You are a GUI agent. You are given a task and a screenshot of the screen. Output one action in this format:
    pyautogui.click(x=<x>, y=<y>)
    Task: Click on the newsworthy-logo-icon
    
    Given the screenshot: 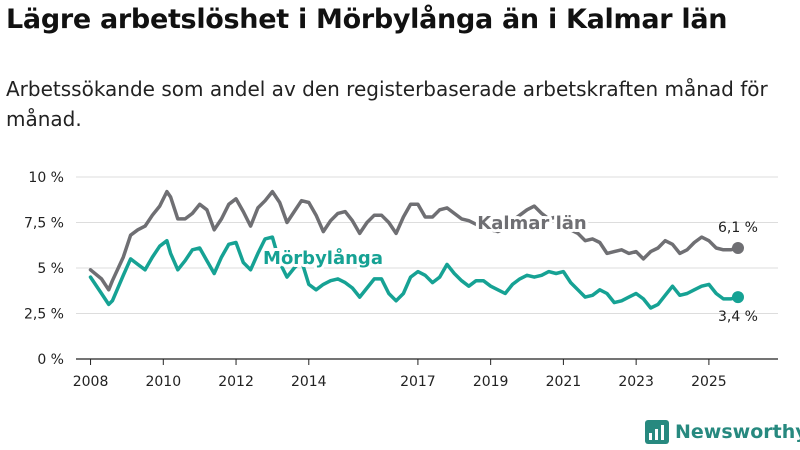 What is the action you would take?
    pyautogui.click(x=657, y=432)
    